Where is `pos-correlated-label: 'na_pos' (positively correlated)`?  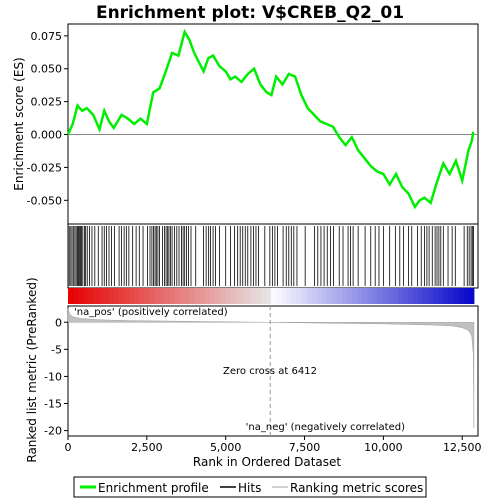 pos-correlated-label: 'na_pos' (positively correlated) is located at coordinates (151, 312).